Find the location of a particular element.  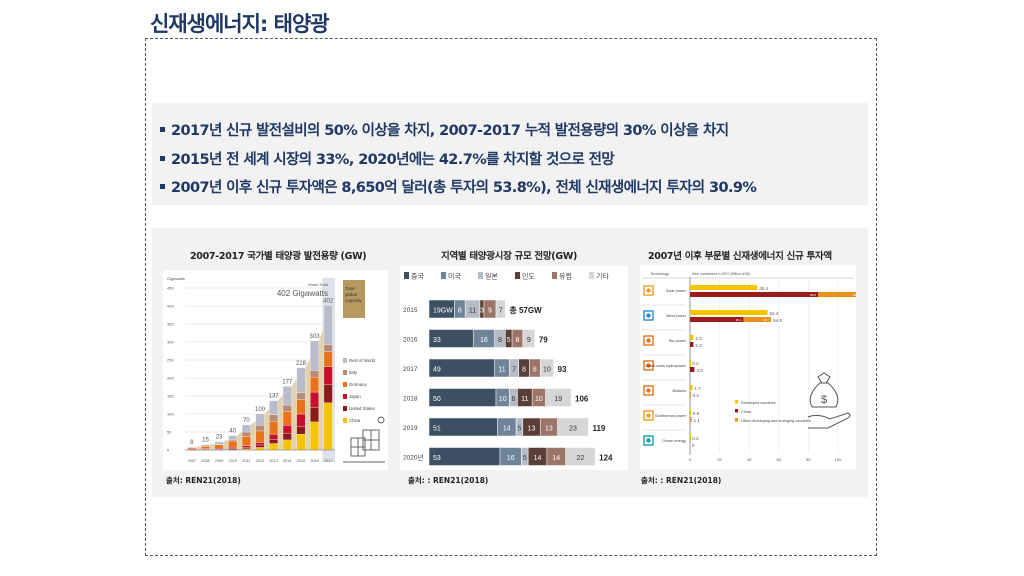

segment-label: 53 is located at coordinates (437, 458).